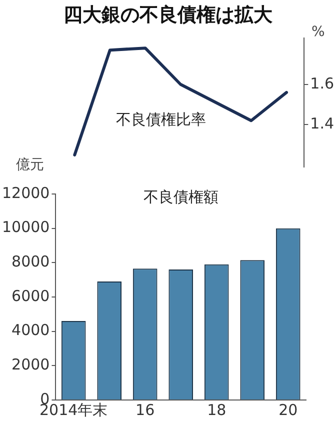  I want to click on x-tick-label: 20, so click(288, 409).